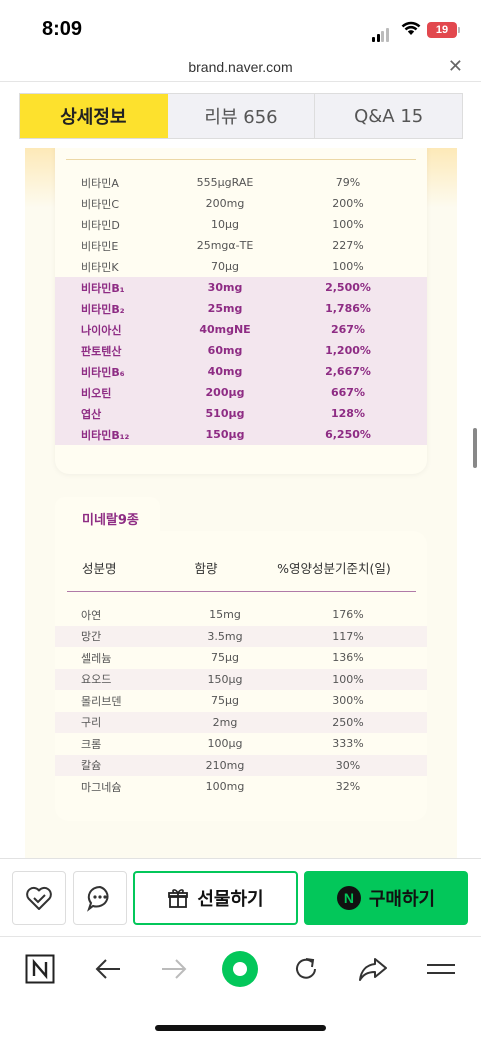 Image resolution: width=481 pixels, height=1040 pixels. Describe the element at coordinates (225, 614) in the screenshot. I see `mineral-amount: 15mg` at that location.